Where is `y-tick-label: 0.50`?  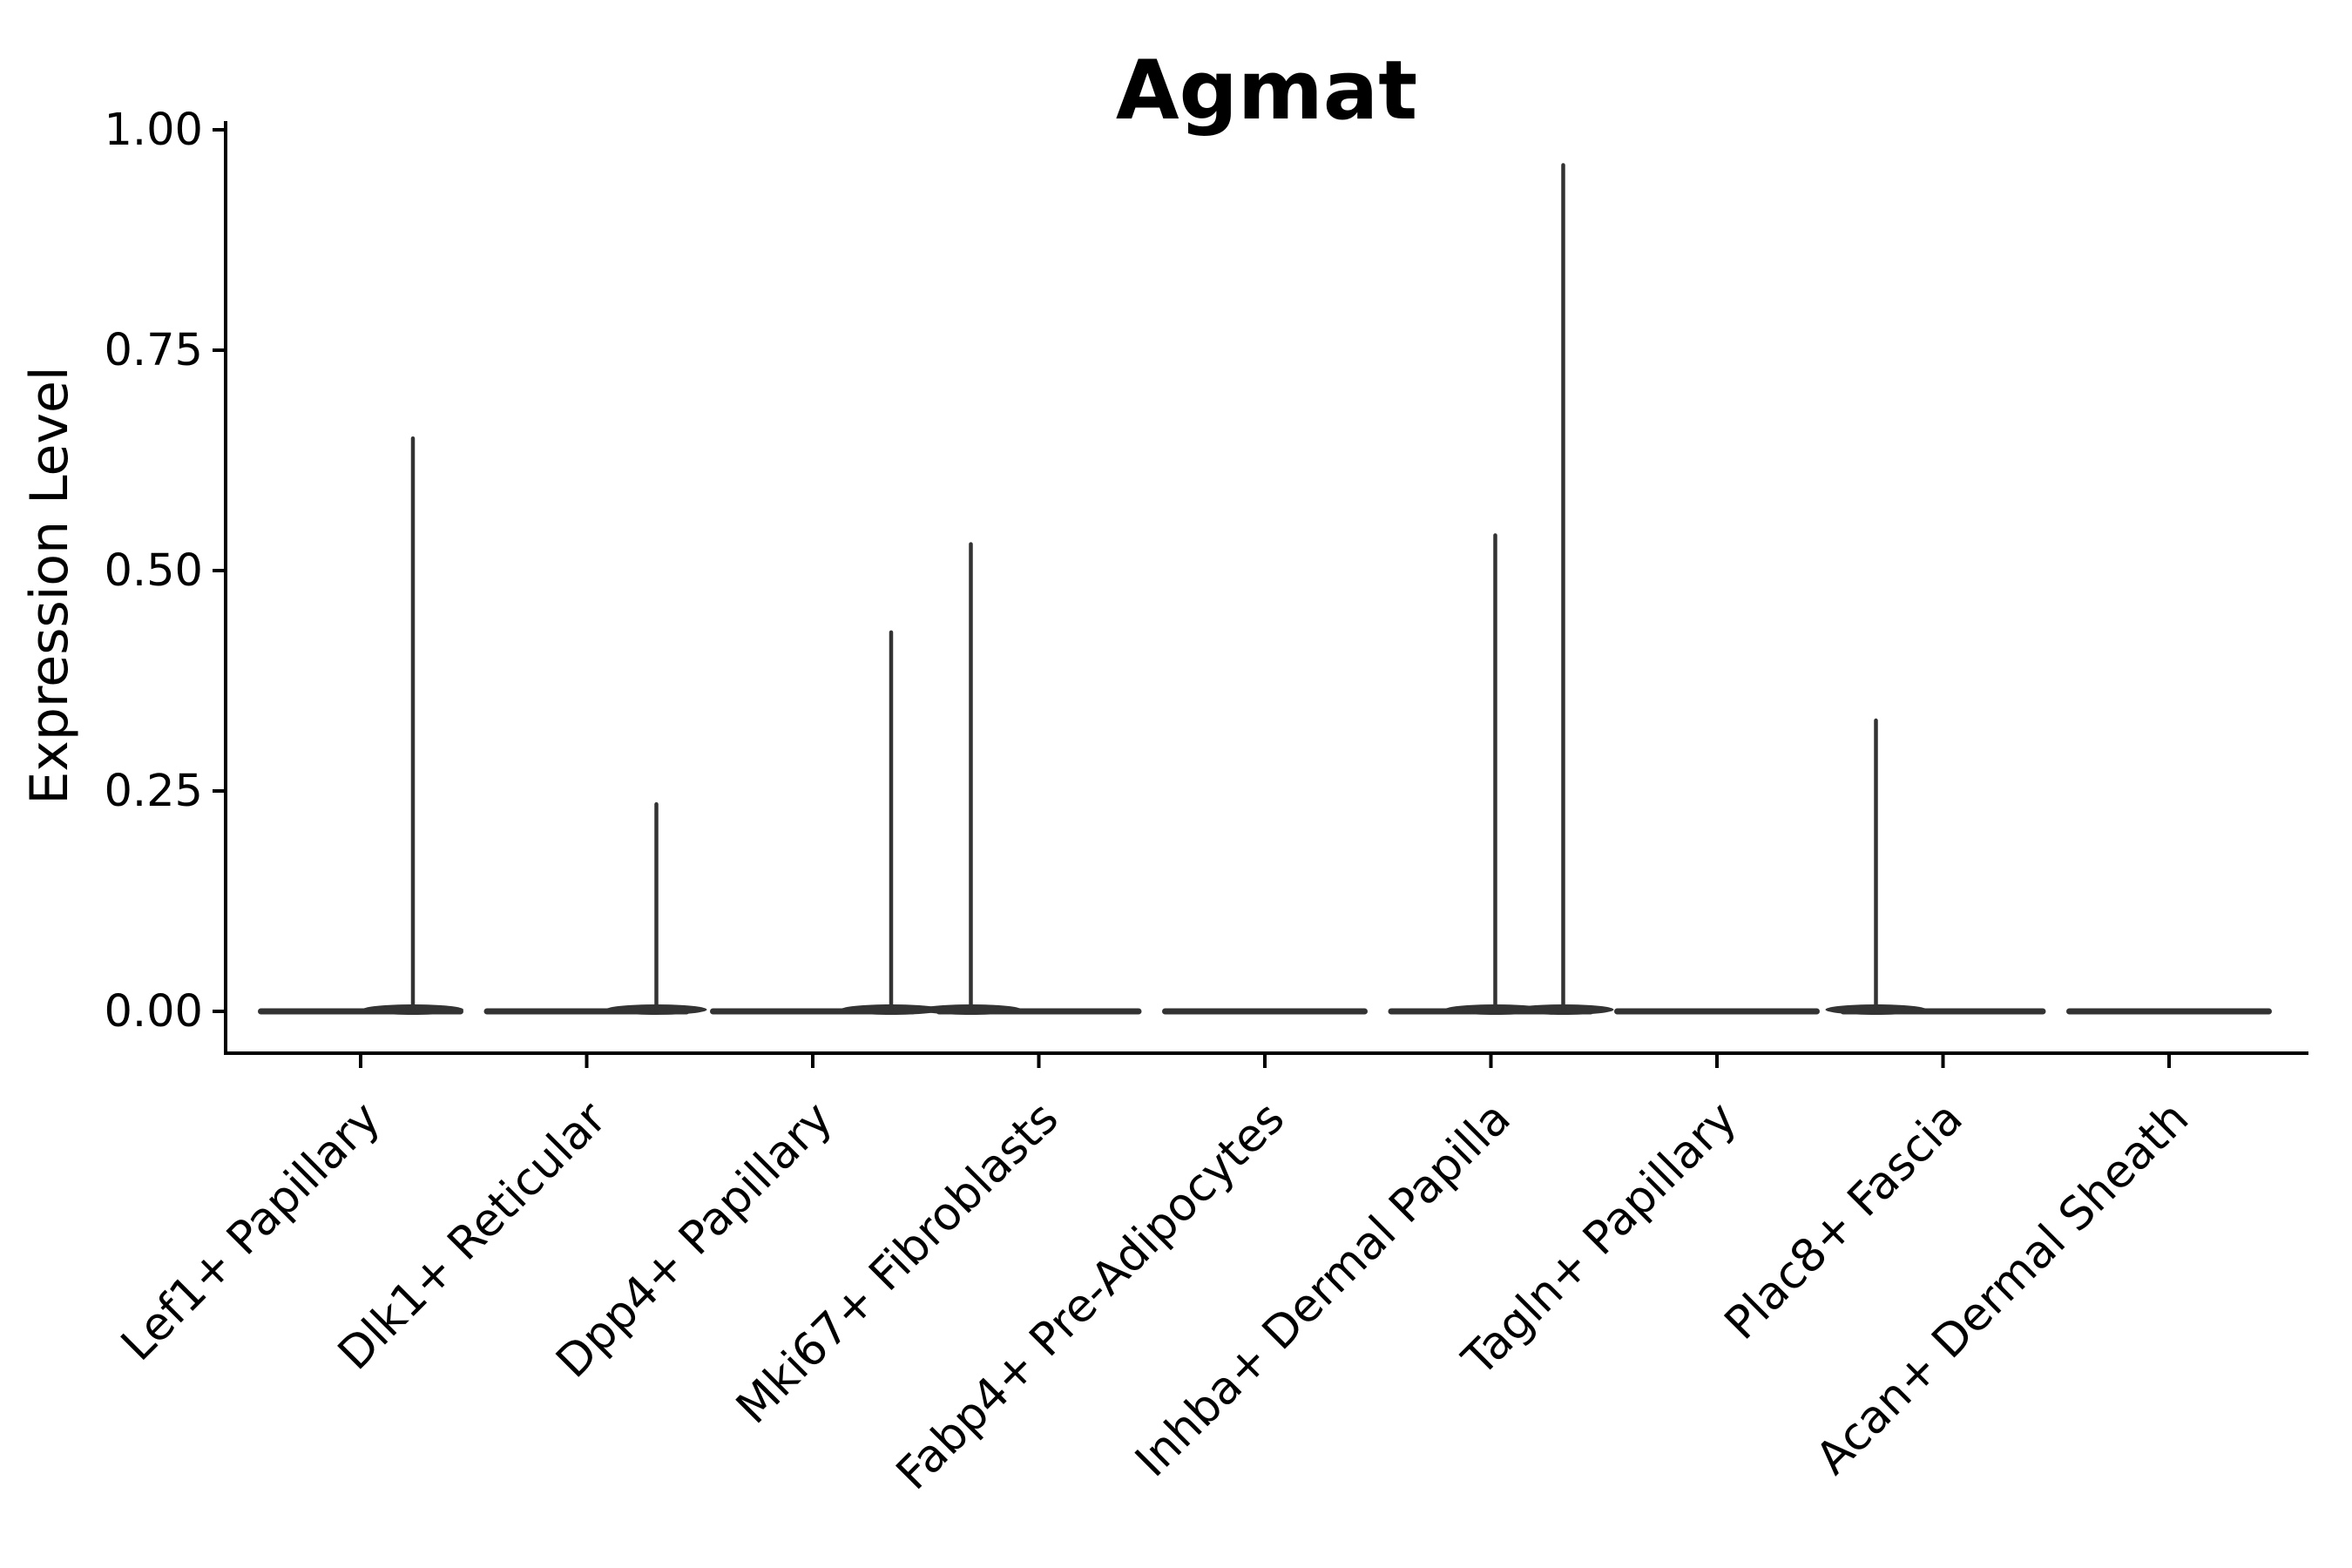 y-tick-label: 0.50 is located at coordinates (153, 571).